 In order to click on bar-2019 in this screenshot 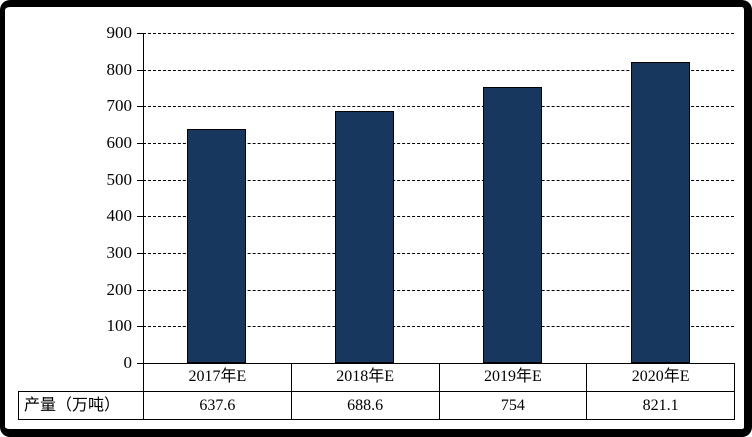, I will do `click(512, 224)`.